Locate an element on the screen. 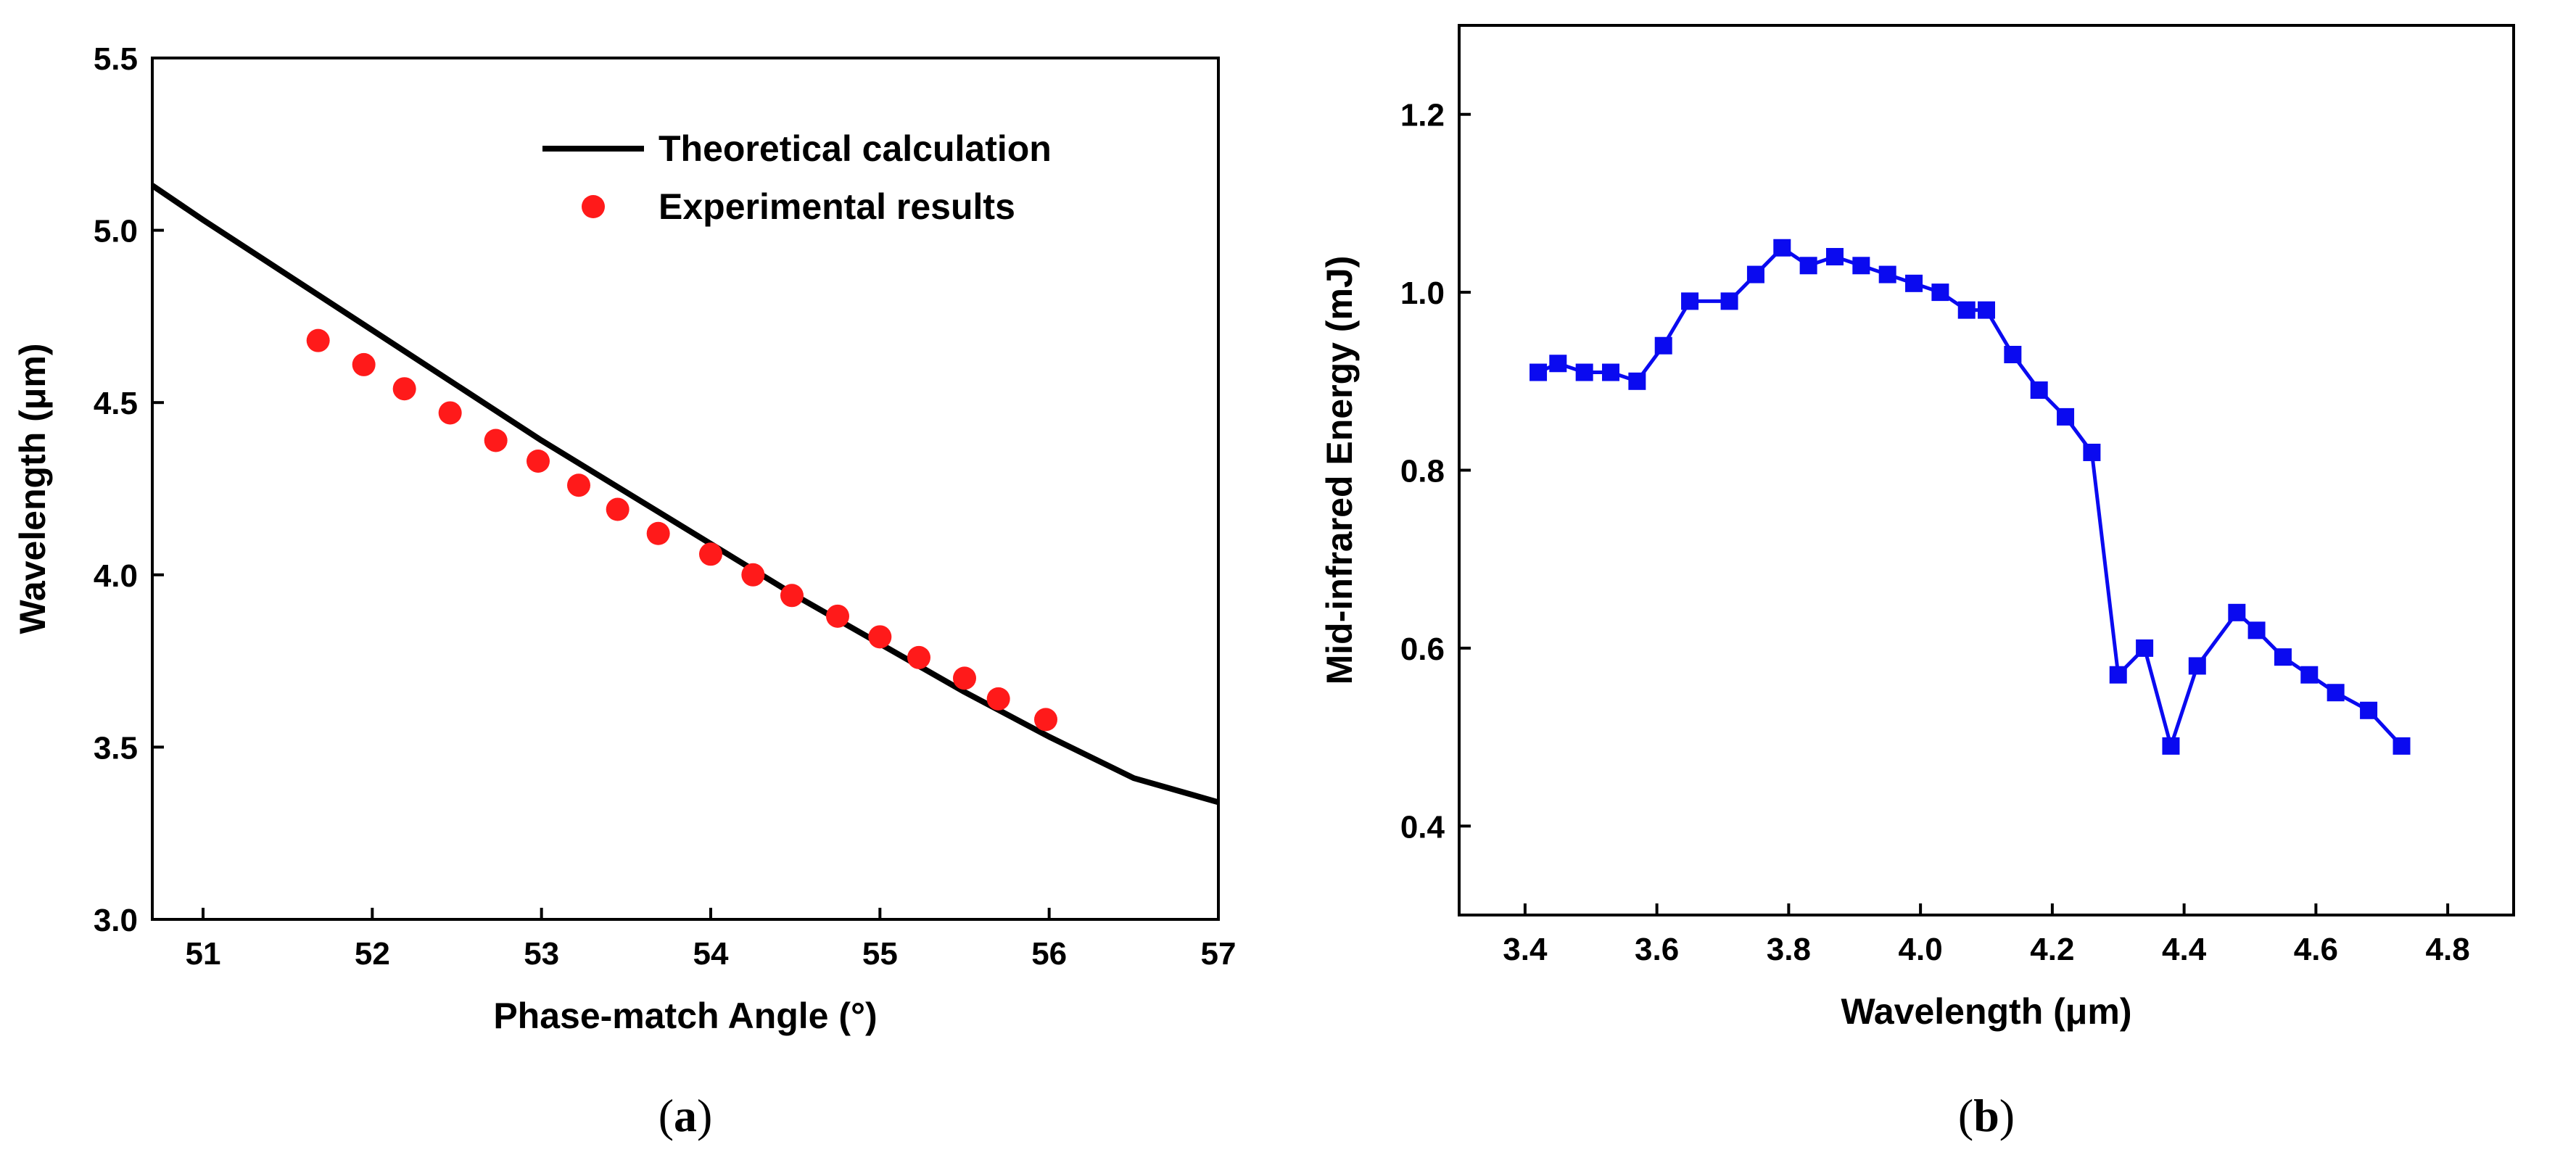  panel-b-letter: b is located at coordinates (1986, 1115).